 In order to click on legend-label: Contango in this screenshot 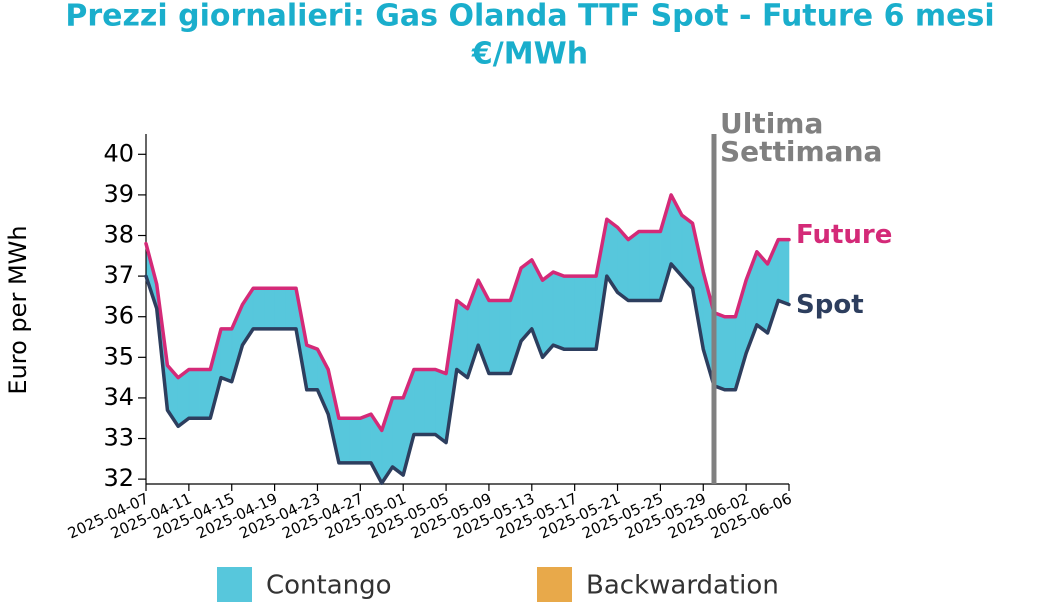, I will do `click(329, 586)`.